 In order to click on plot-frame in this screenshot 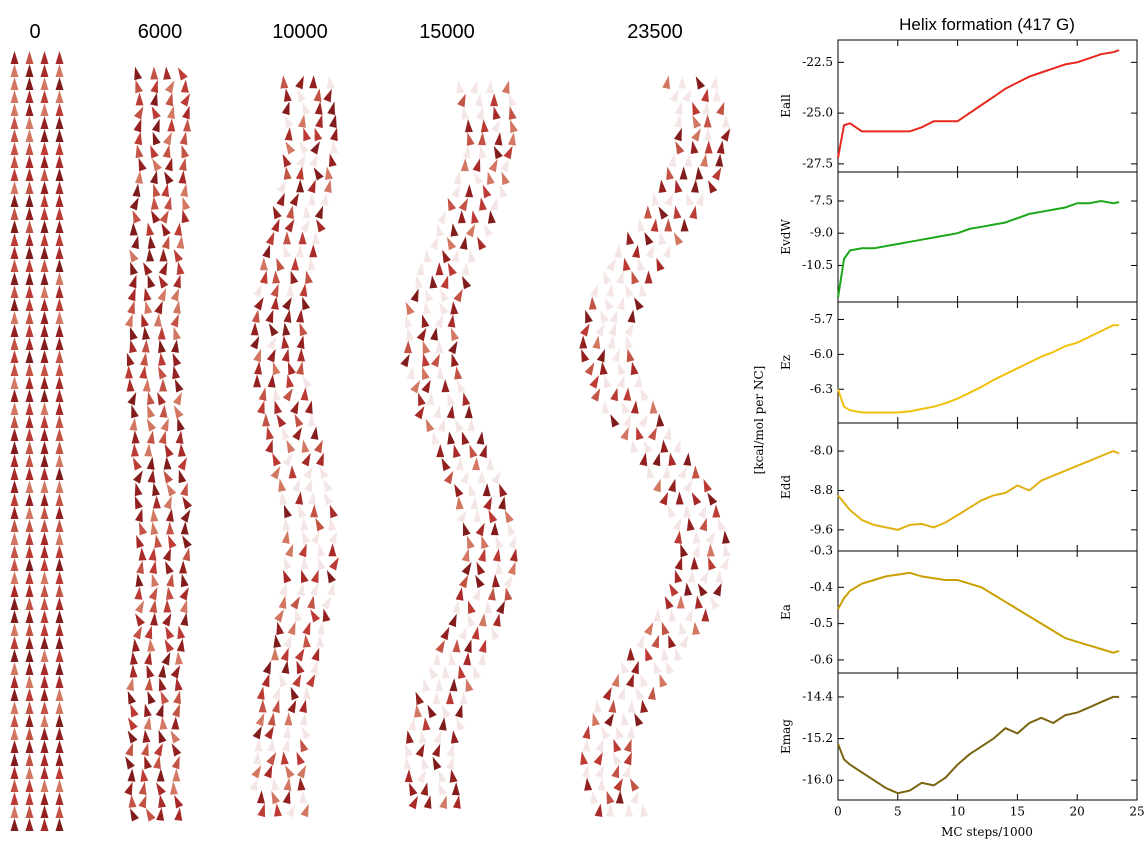, I will do `click(987, 736)`.